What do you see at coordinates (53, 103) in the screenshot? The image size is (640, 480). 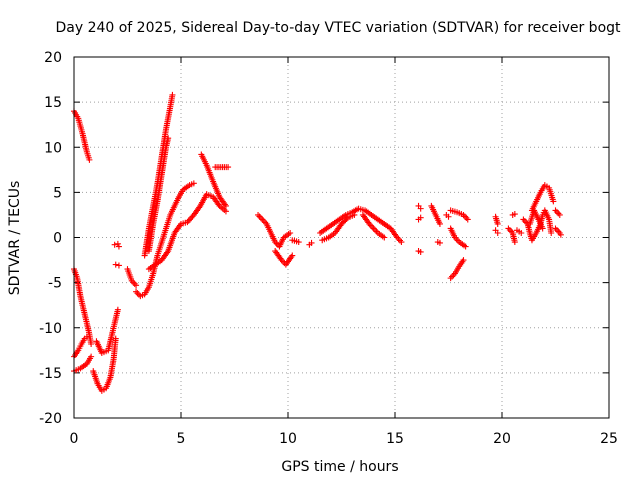 I see `y-tick-label: 15` at bounding box center [53, 103].